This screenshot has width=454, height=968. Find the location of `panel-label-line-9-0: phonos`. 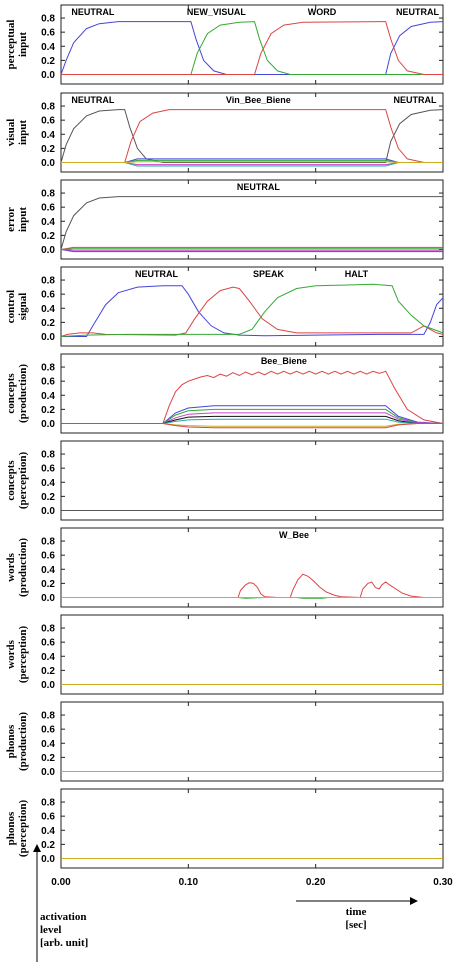

panel-label-line-9-0: phonos is located at coordinates (11, 828).